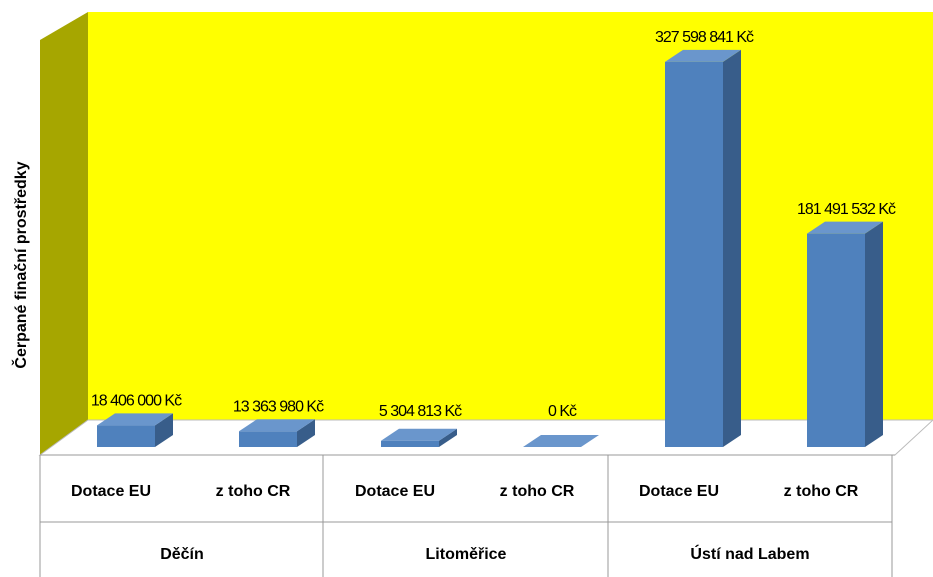 The height and width of the screenshot is (577, 933). What do you see at coordinates (20, 264) in the screenshot?
I see `y-axis-label: Čerpané finační prostředky` at bounding box center [20, 264].